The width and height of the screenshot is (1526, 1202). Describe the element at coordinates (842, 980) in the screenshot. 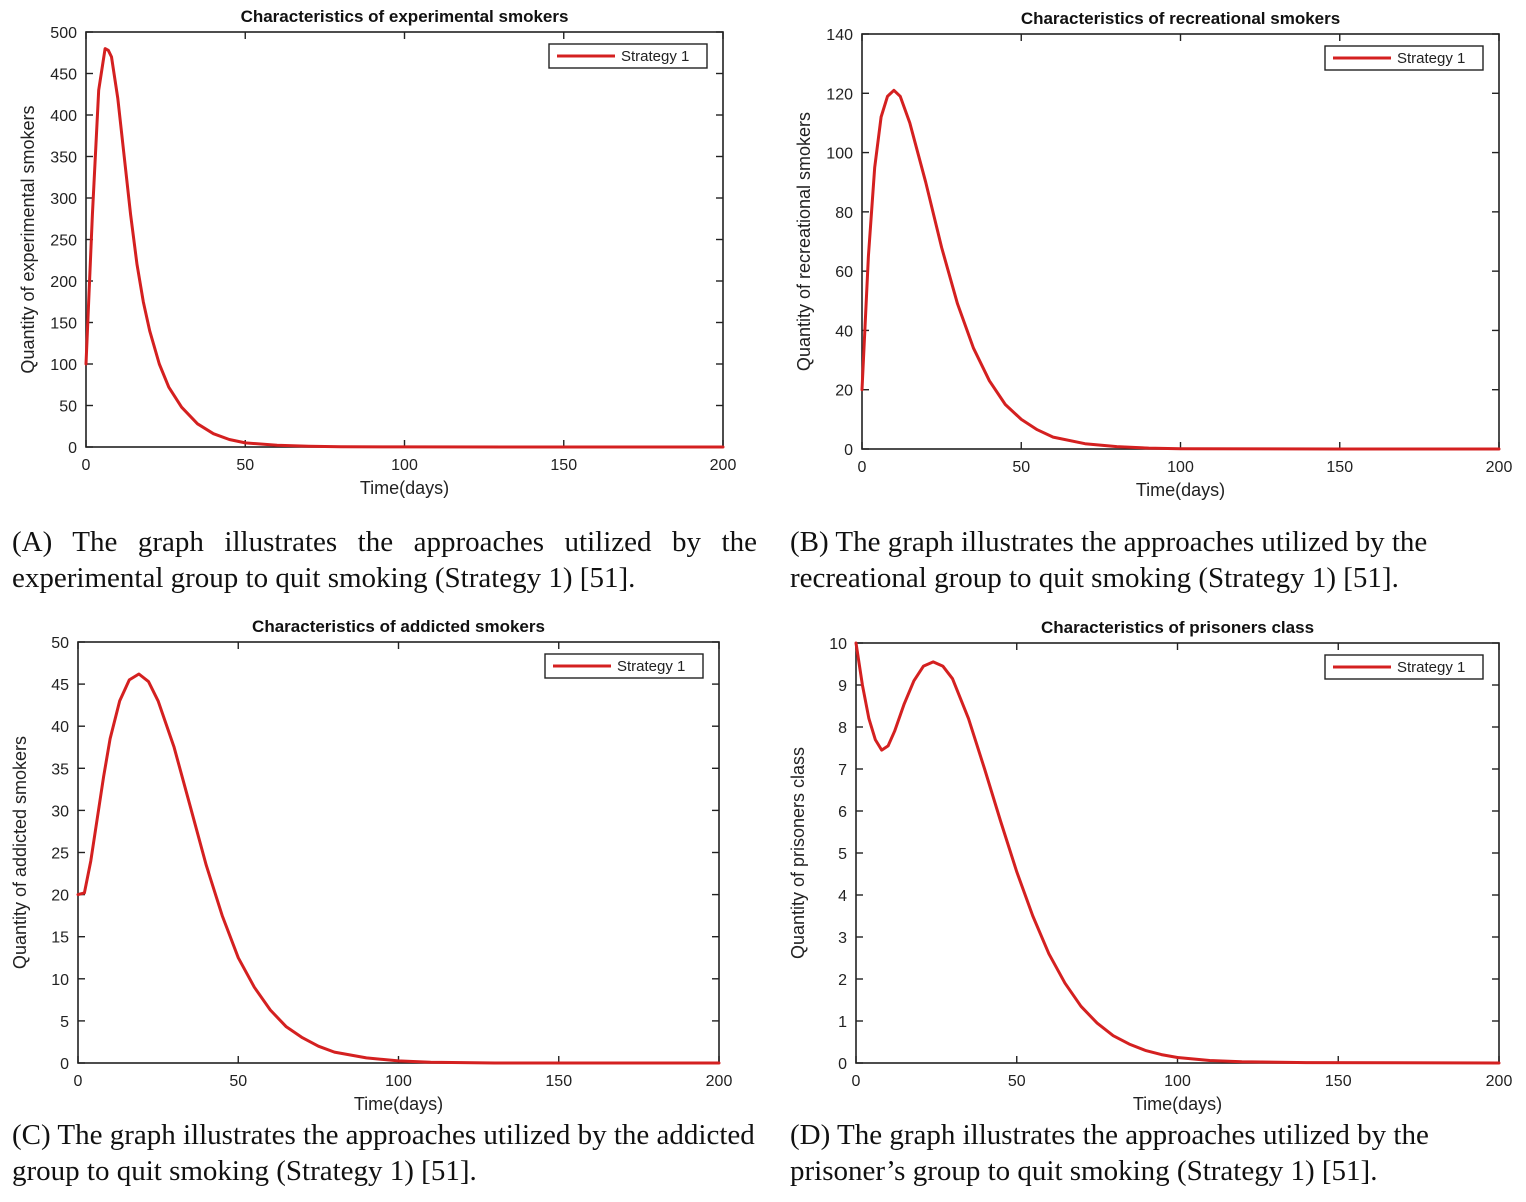

I see `y-tick-label: 2` at that location.